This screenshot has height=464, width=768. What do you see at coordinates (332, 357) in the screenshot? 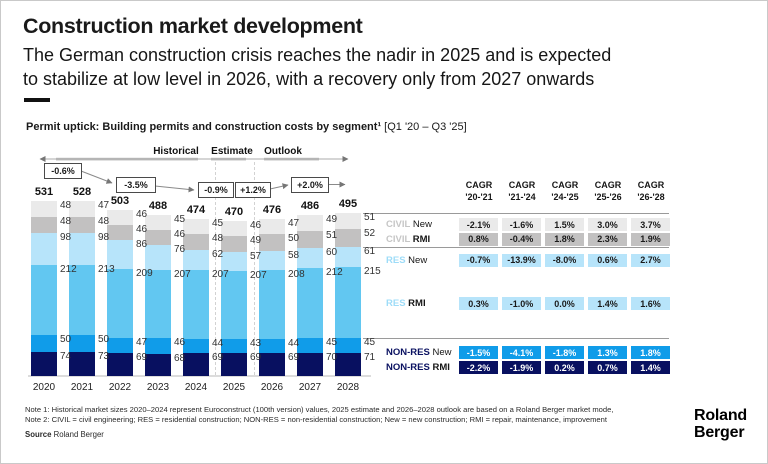
I see `segment-value-non-res-rmi: 70` at bounding box center [332, 357].